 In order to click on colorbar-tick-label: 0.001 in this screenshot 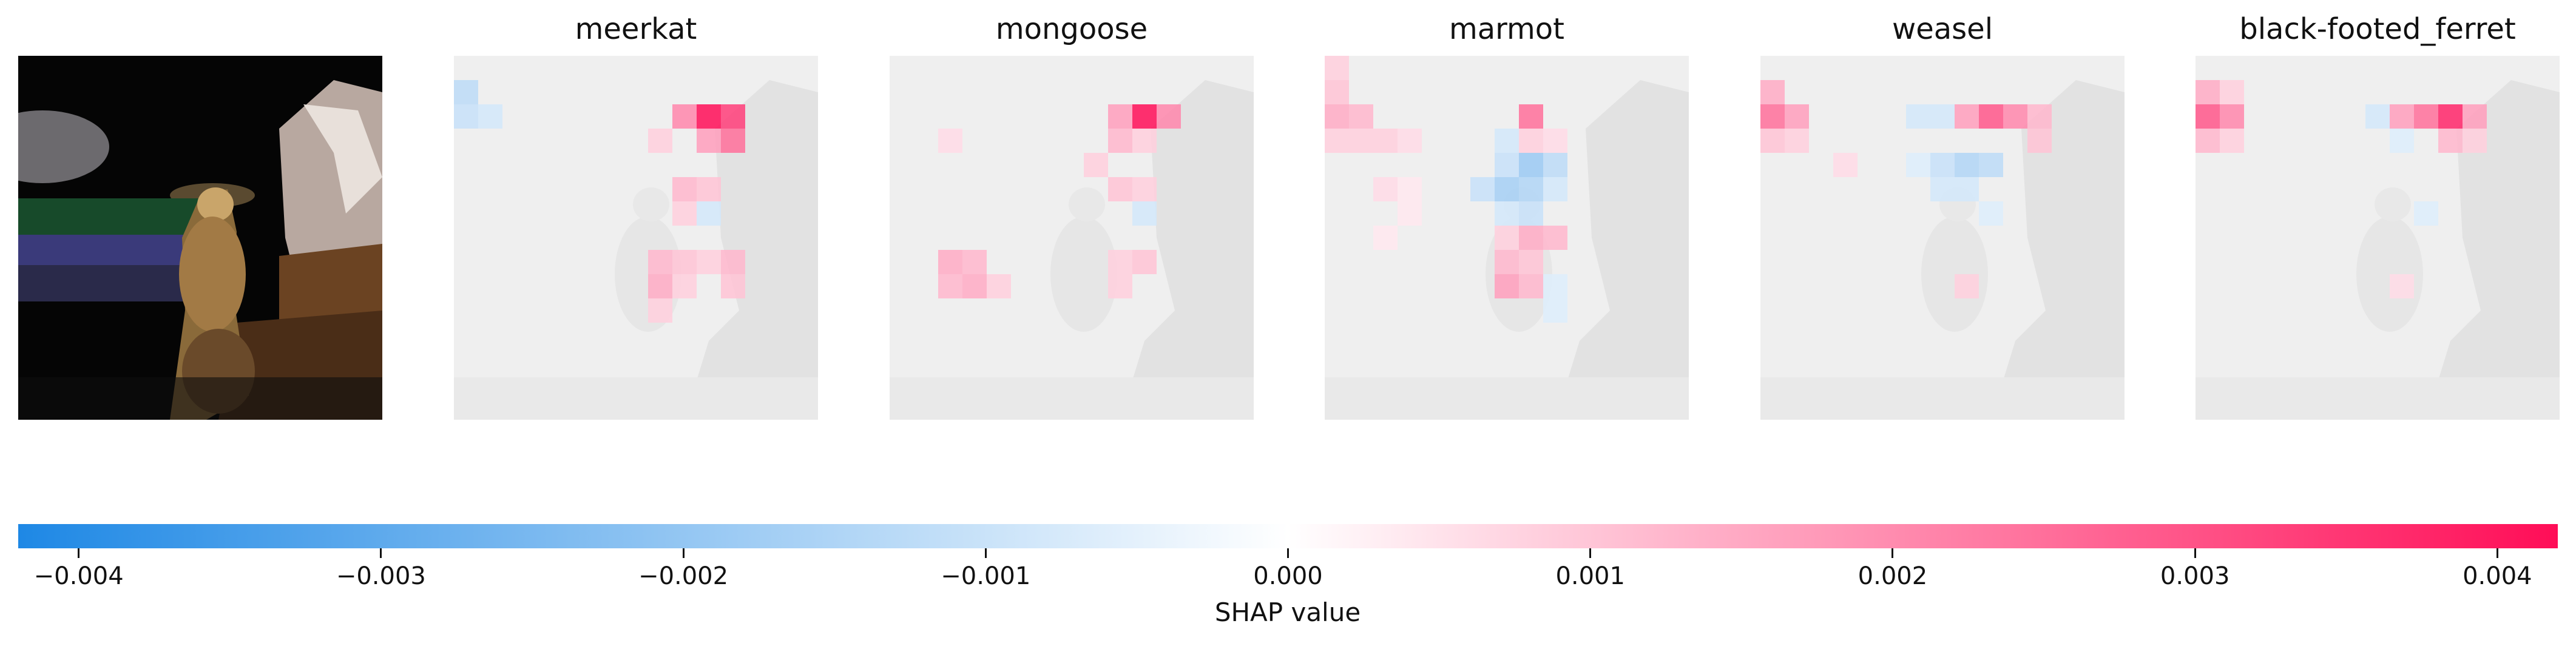, I will do `click(1590, 576)`.